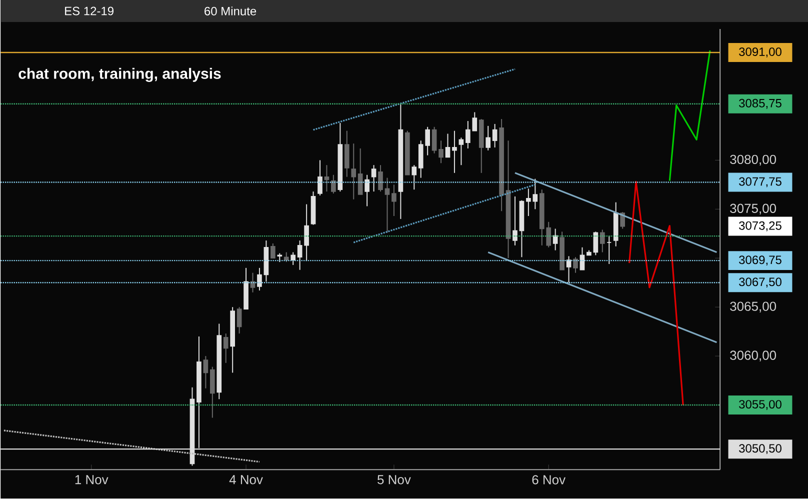 The width and height of the screenshot is (808, 499). What do you see at coordinates (760, 283) in the screenshot?
I see `ref-line-label: 3067,50` at bounding box center [760, 283].